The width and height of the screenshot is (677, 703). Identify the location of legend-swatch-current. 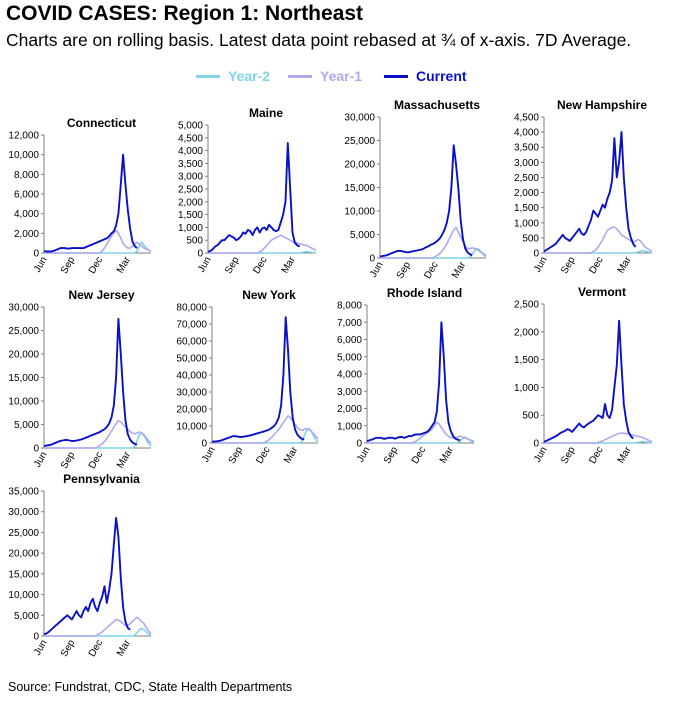
(396, 76).